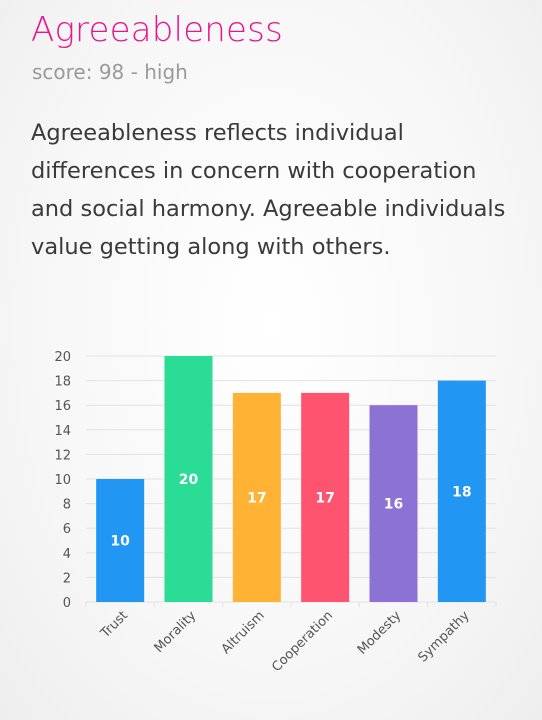  Describe the element at coordinates (67, 554) in the screenshot. I see `y-tick-label: 4` at that location.